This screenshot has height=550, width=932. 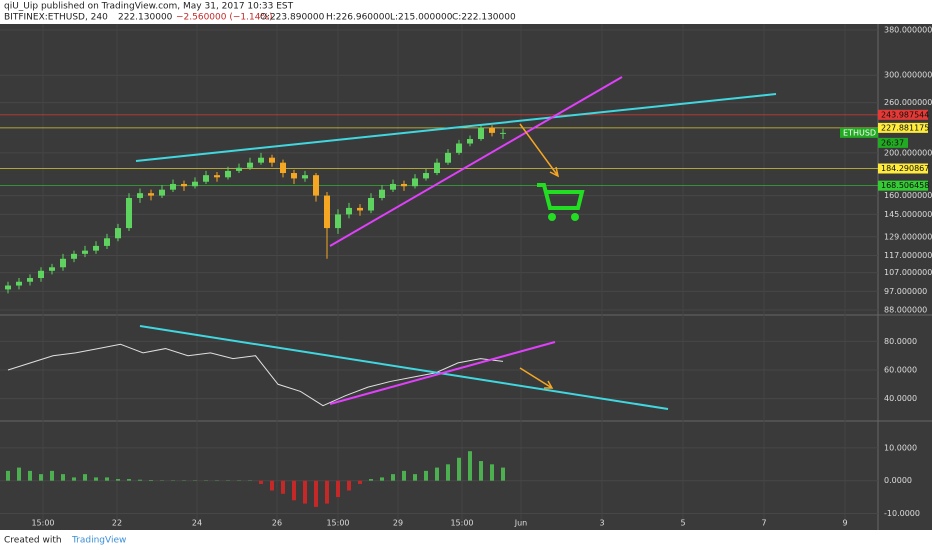 What do you see at coordinates (224, 18) in the screenshot?
I see `change: −2.560000 (−1.14%)` at bounding box center [224, 18].